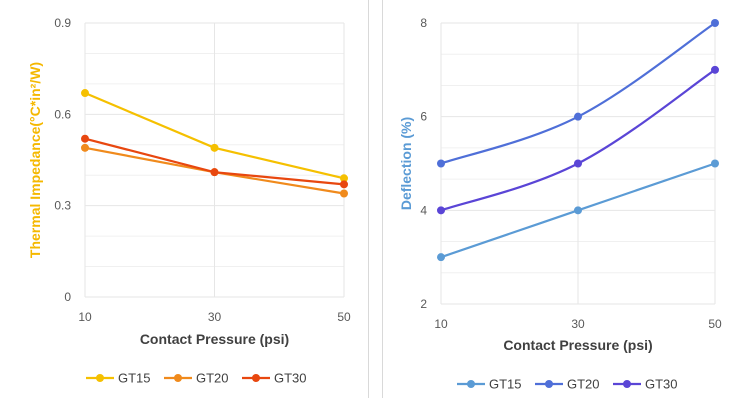 The image size is (739, 398). I want to click on y-tick-label: 0.3, so click(62, 206).